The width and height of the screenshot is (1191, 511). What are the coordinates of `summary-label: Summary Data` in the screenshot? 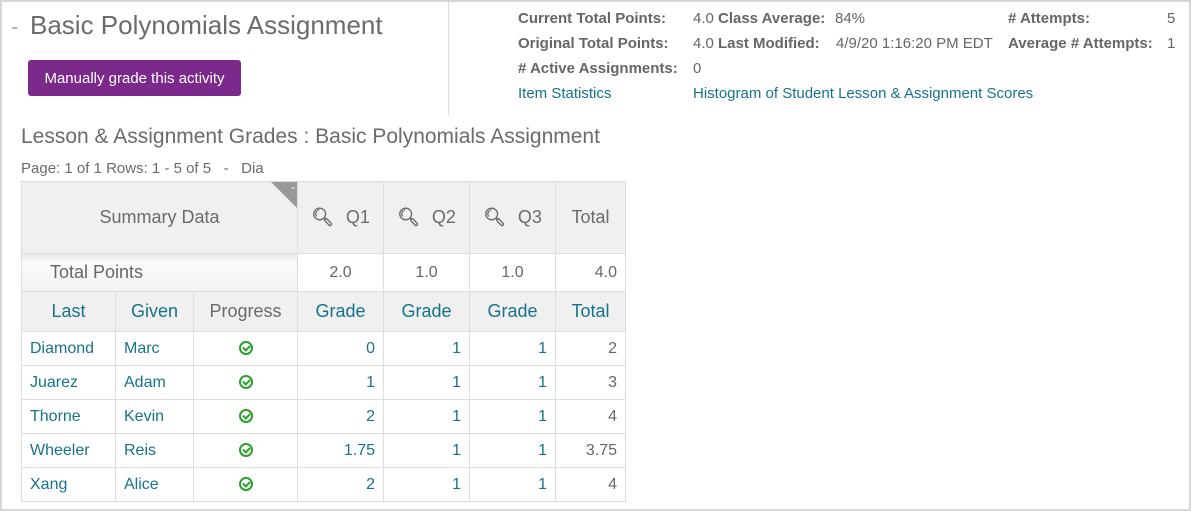 It's located at (159, 217).